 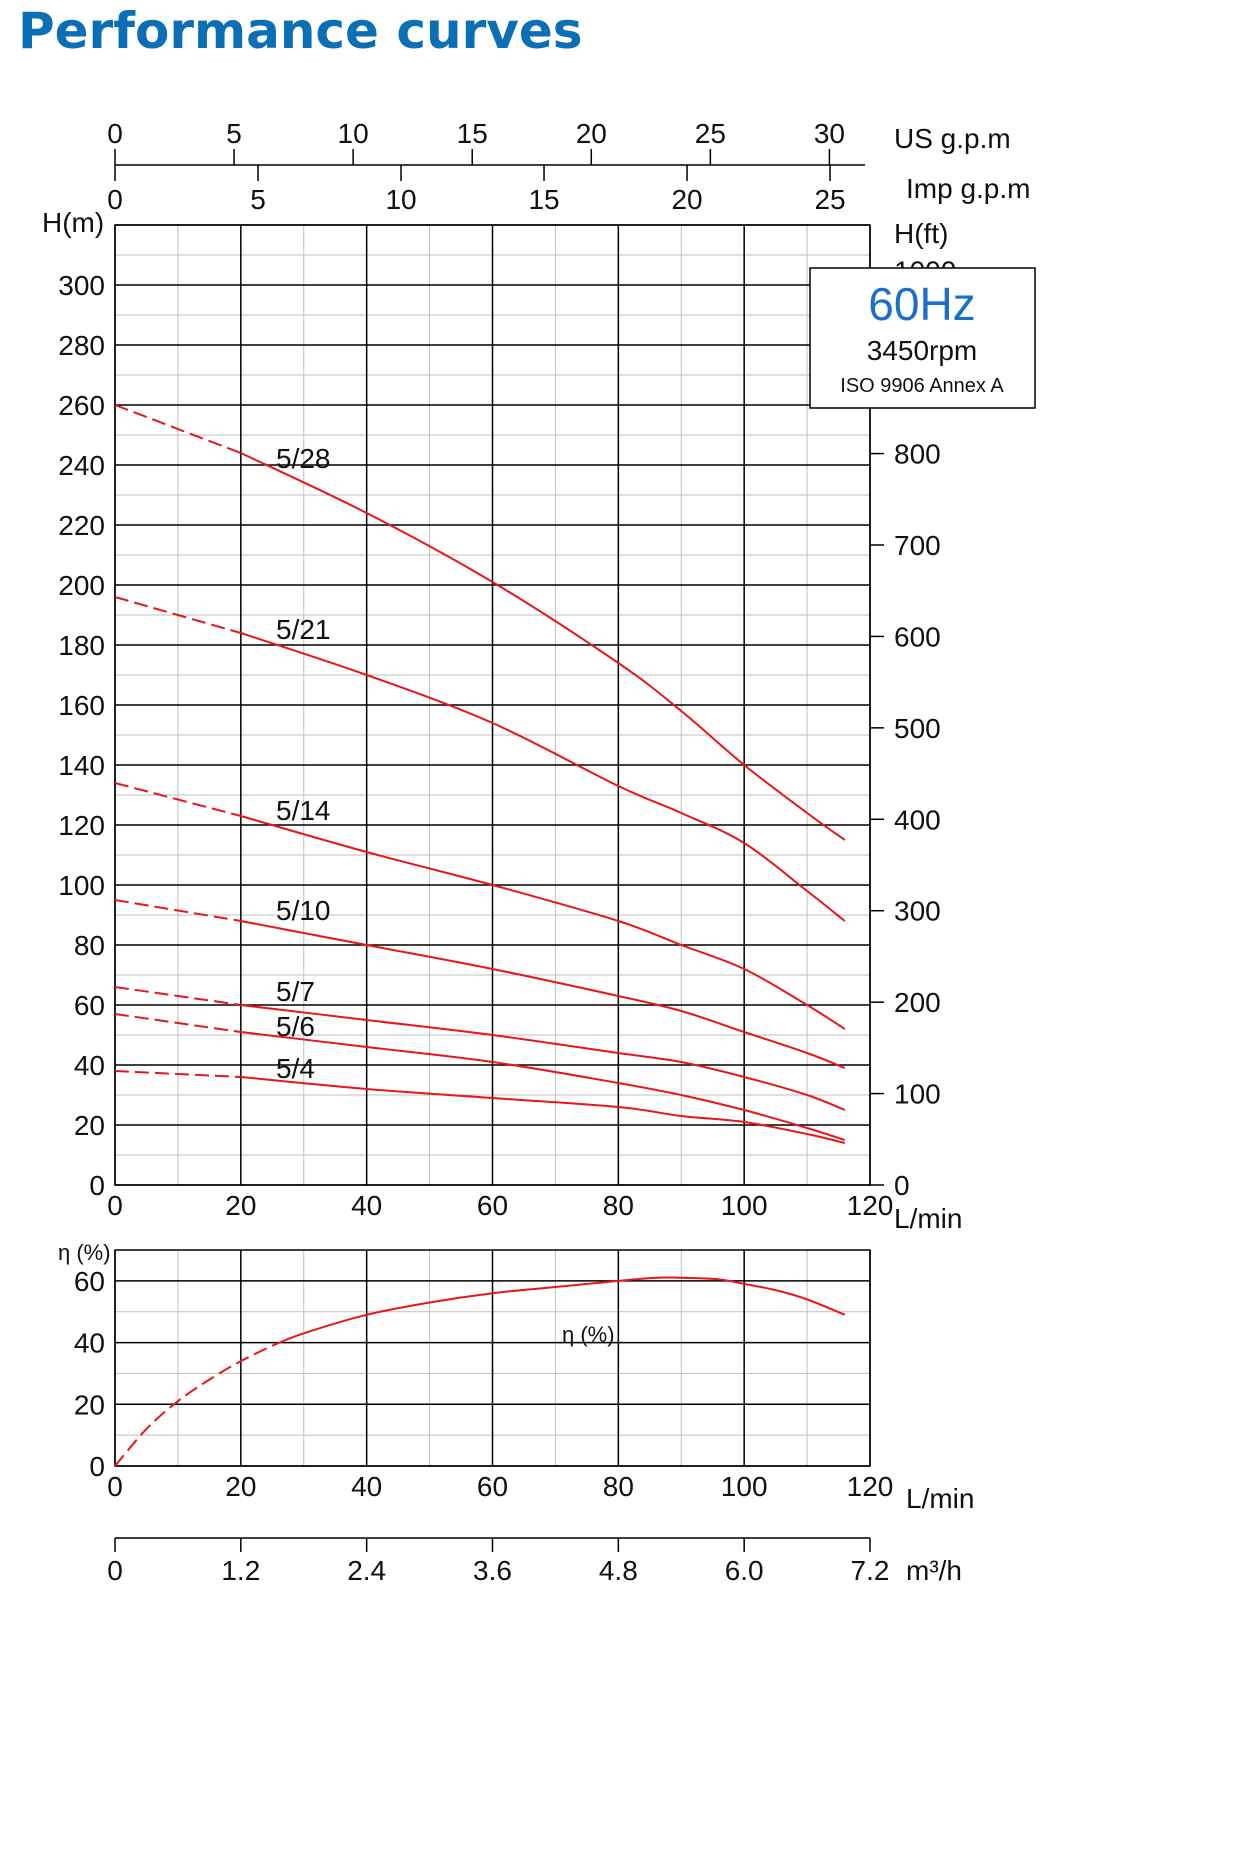 What do you see at coordinates (81, 405) in the screenshot?
I see `head-y-tick-label: 260` at bounding box center [81, 405].